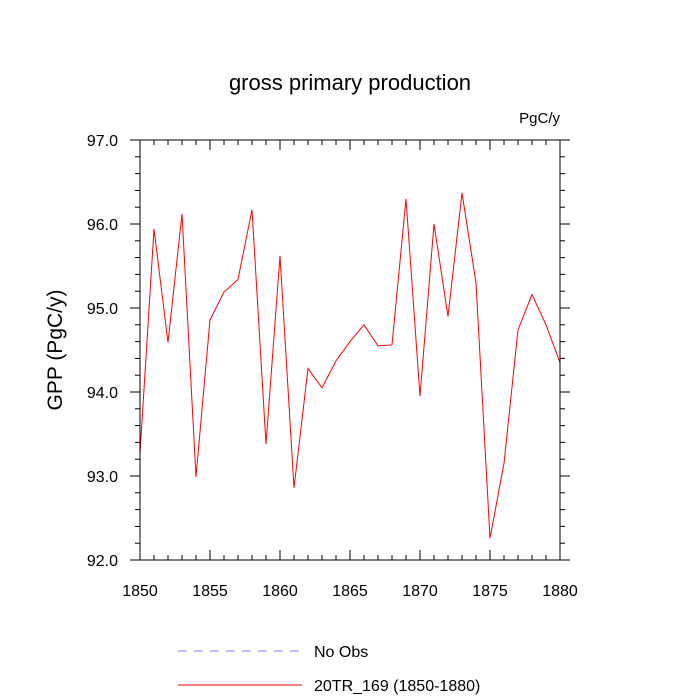  Describe the element at coordinates (102, 309) in the screenshot. I see `y-tick-label: 95.0` at that location.